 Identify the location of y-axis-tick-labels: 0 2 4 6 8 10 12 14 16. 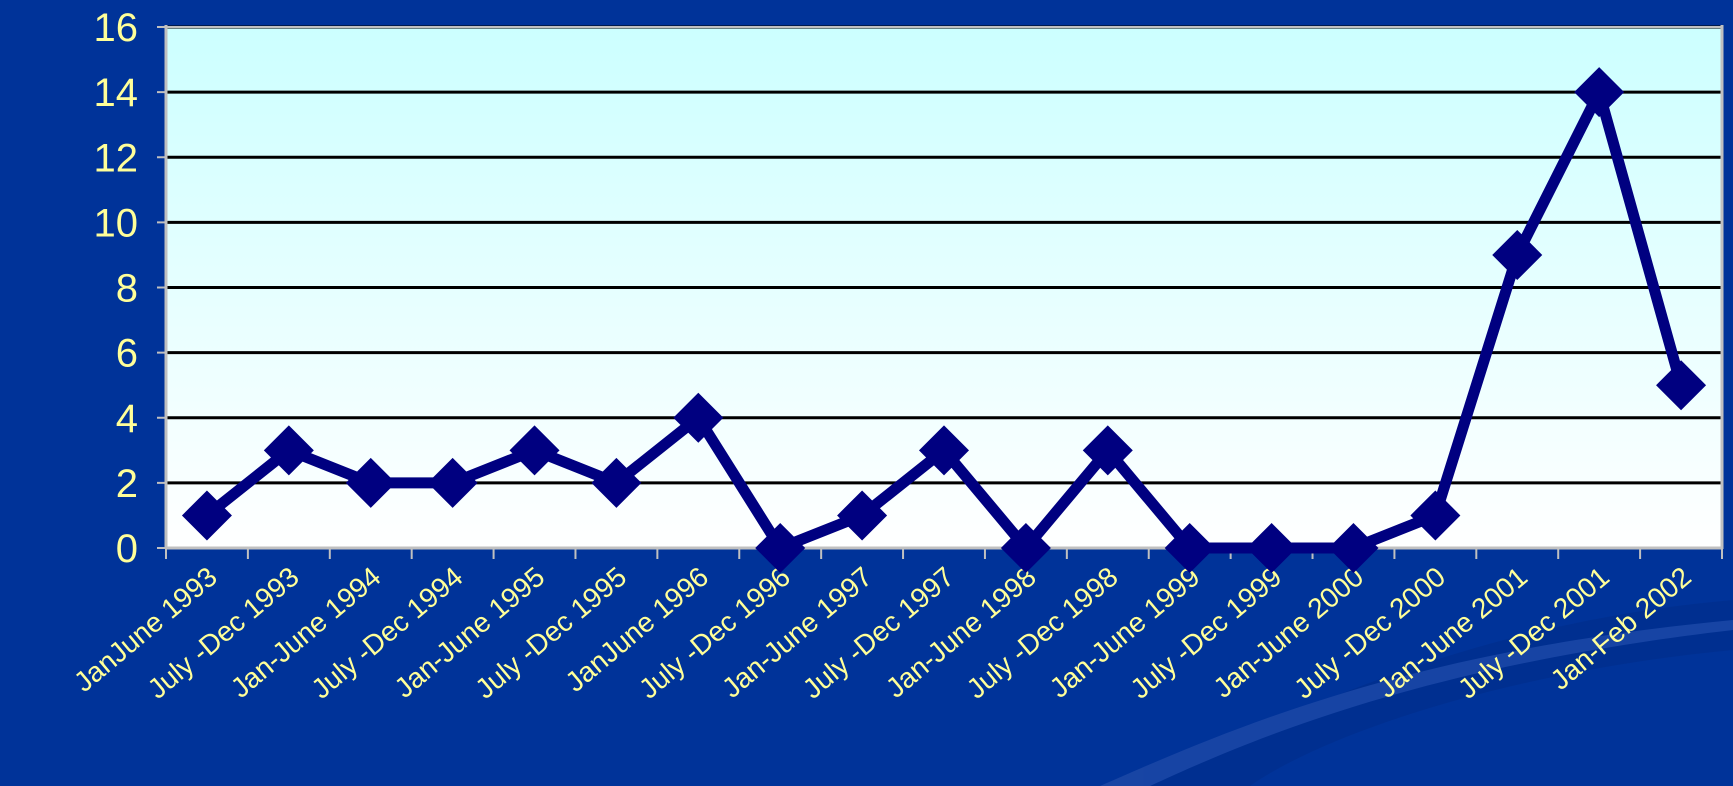
(116, 288).